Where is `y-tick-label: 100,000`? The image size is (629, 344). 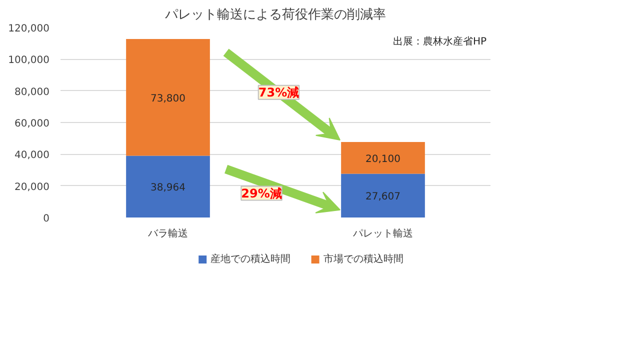 y-tick-label: 100,000 is located at coordinates (29, 60).